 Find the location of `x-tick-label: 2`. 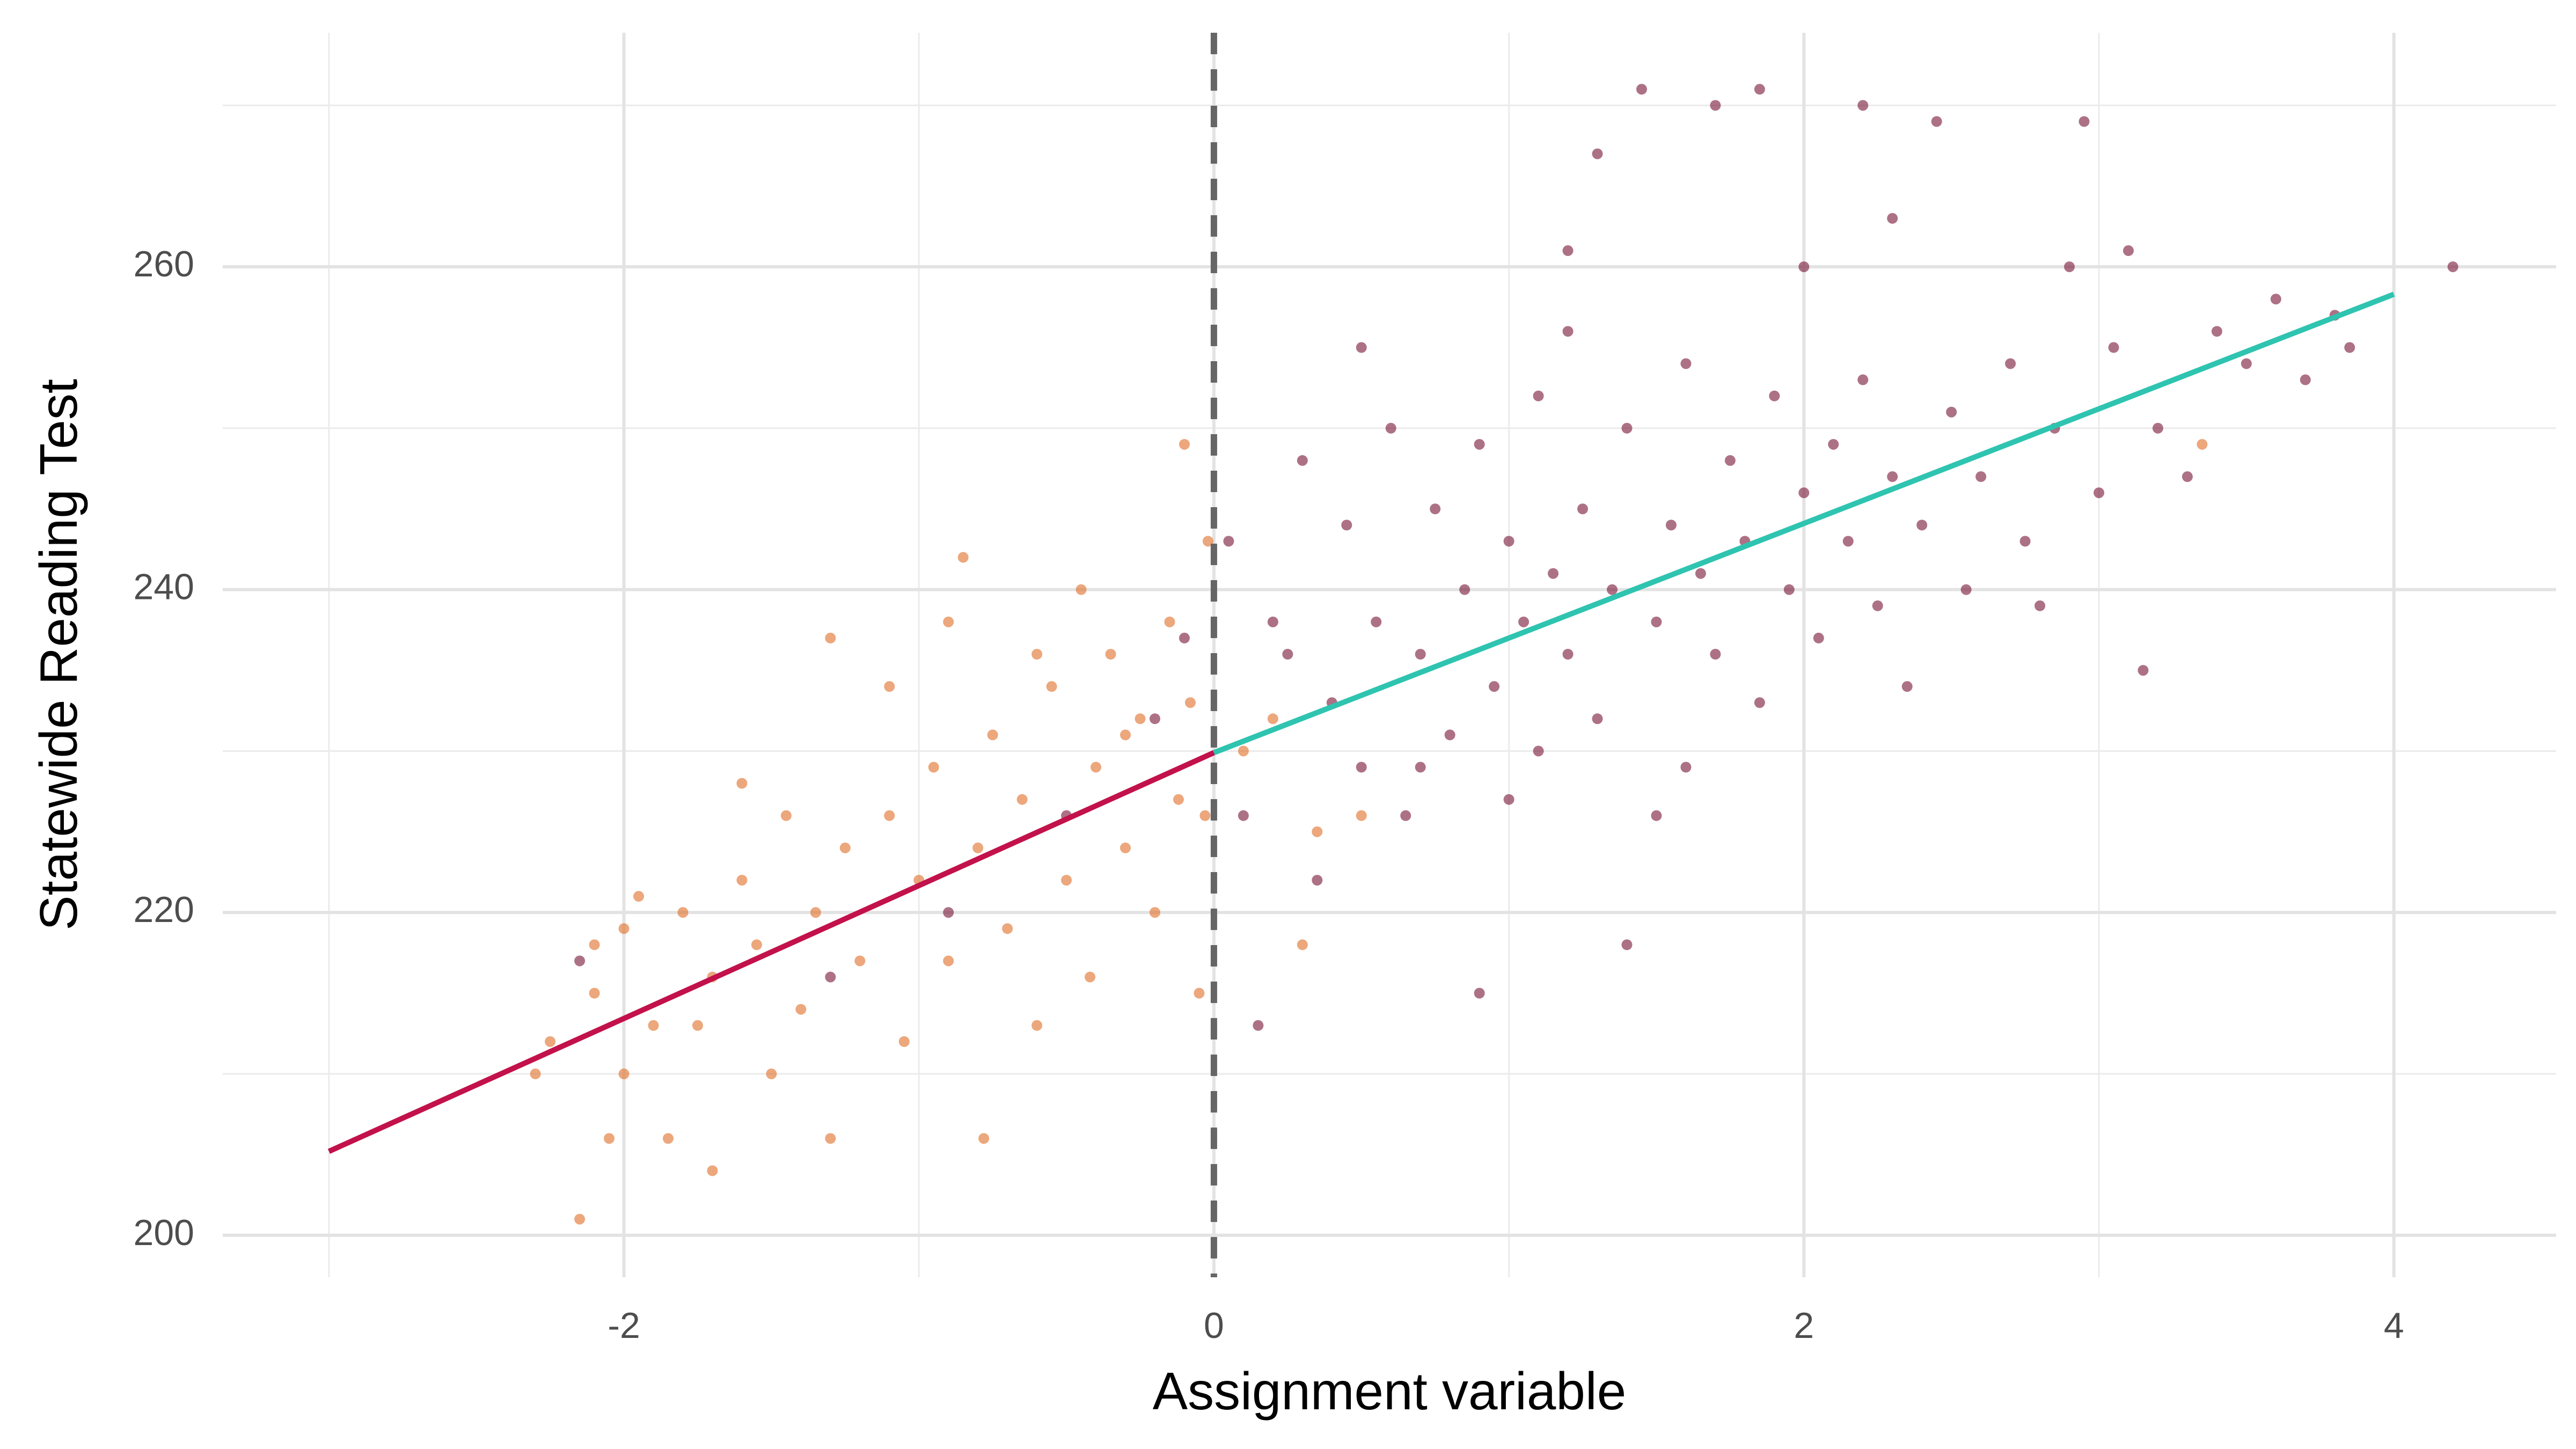

x-tick-label: 2 is located at coordinates (1804, 1325).